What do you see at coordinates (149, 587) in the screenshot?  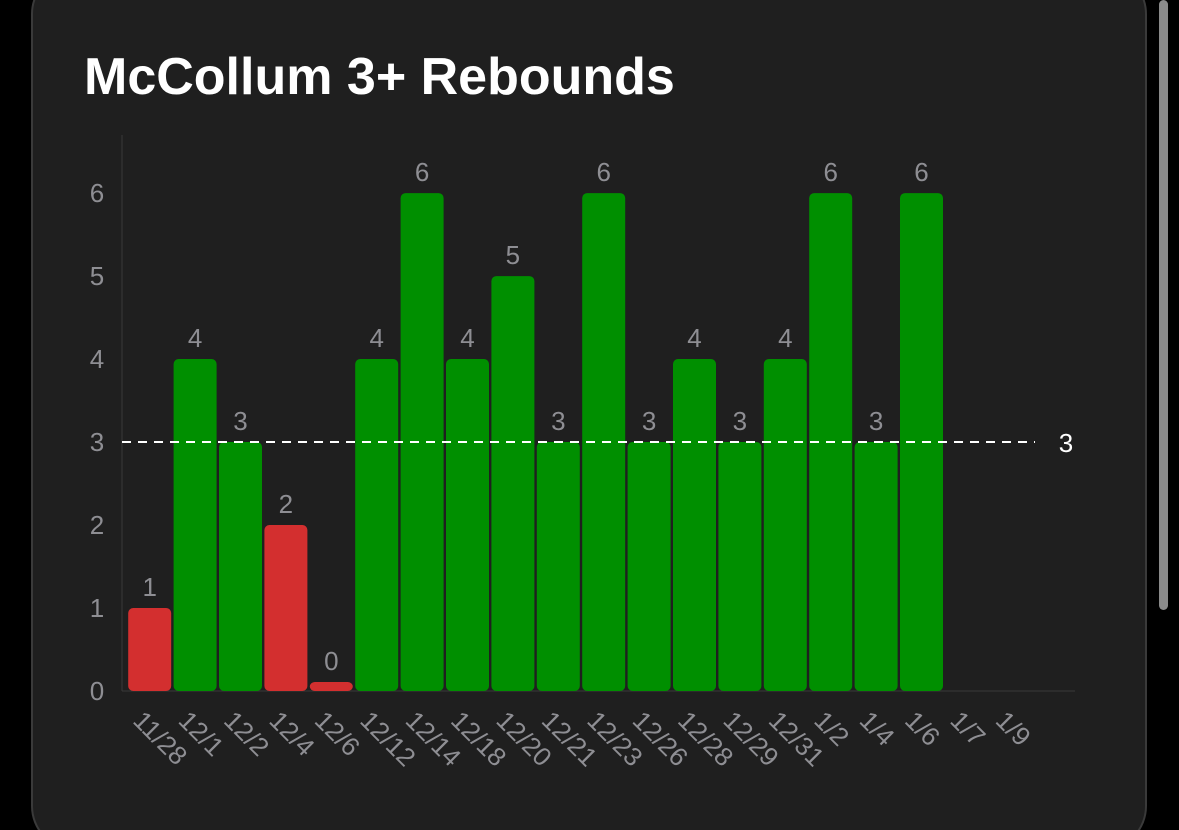 I see `value-label: 1` at bounding box center [149, 587].